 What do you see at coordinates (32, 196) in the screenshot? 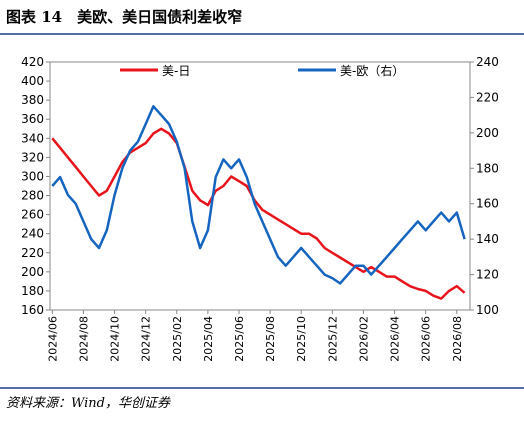
I see `y-tick-label: 280` at bounding box center [32, 196].